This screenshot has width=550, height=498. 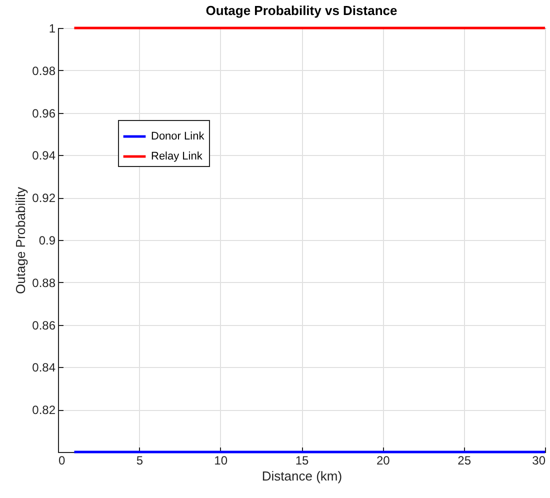 What do you see at coordinates (140, 461) in the screenshot?
I see `x-tick-label: 5` at bounding box center [140, 461].